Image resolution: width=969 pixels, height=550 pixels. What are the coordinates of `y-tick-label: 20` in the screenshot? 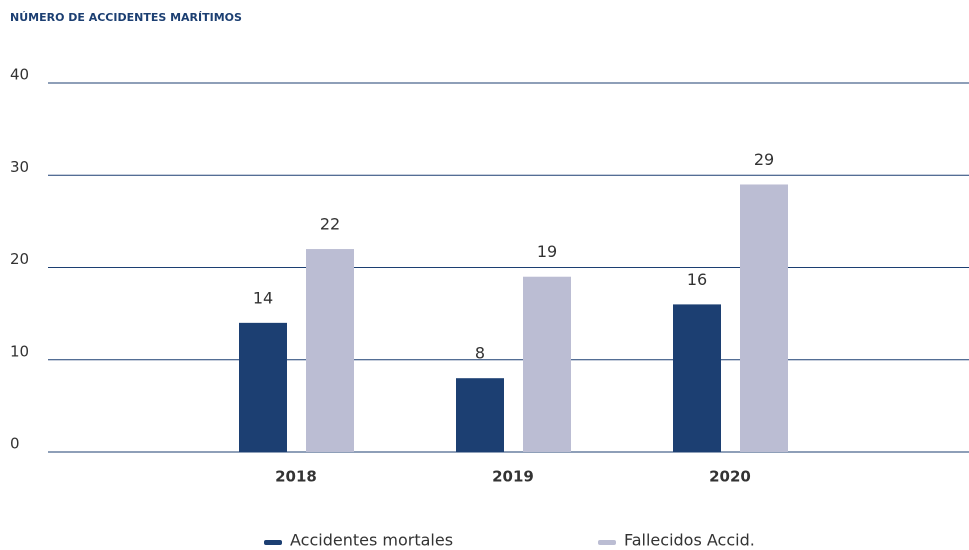 It's located at (19, 259).